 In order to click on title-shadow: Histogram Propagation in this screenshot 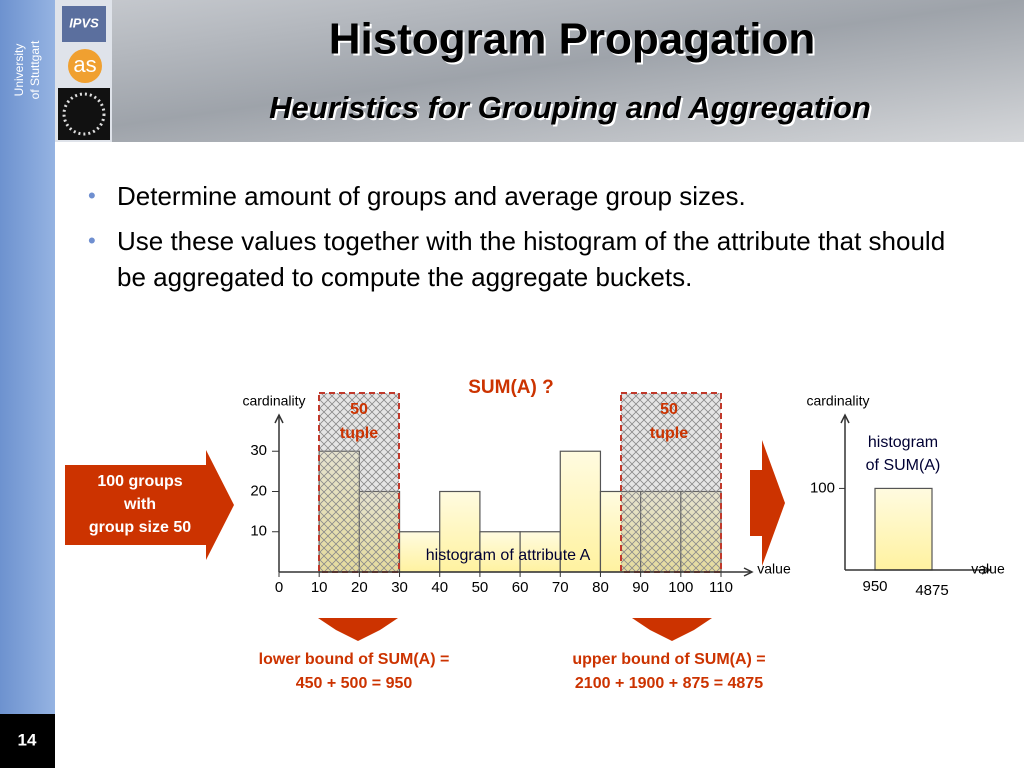, I will do `click(574, 41)`.